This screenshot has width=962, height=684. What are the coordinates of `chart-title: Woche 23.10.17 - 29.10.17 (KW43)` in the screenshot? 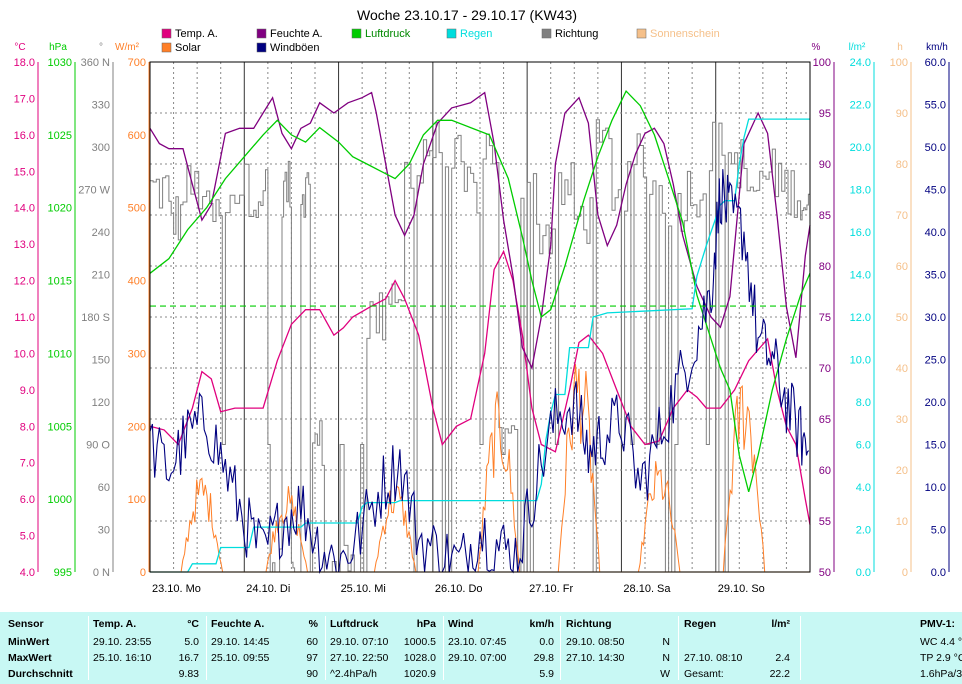 It's located at (467, 15).